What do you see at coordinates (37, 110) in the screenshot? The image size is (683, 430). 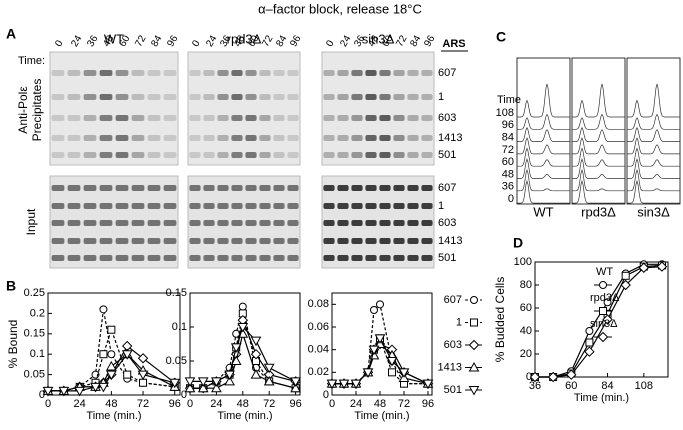 I see `ip-label: Precipitates` at bounding box center [37, 110].